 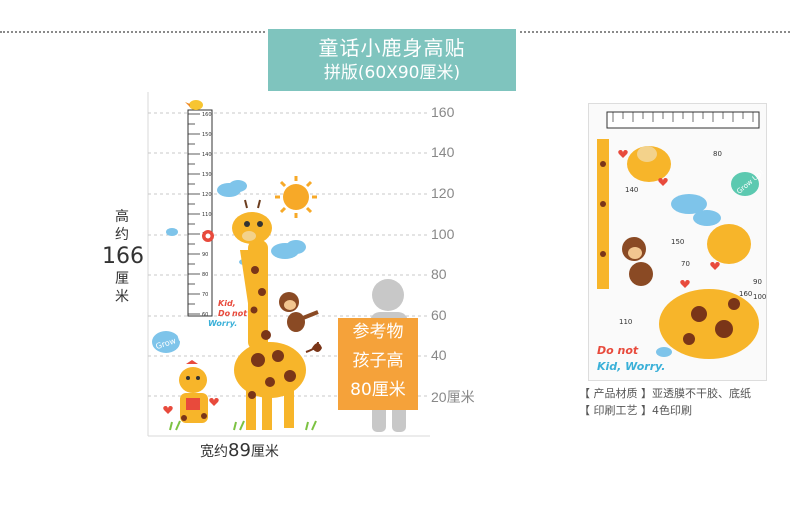 I want to click on scale-140: 140, so click(x=443, y=152).